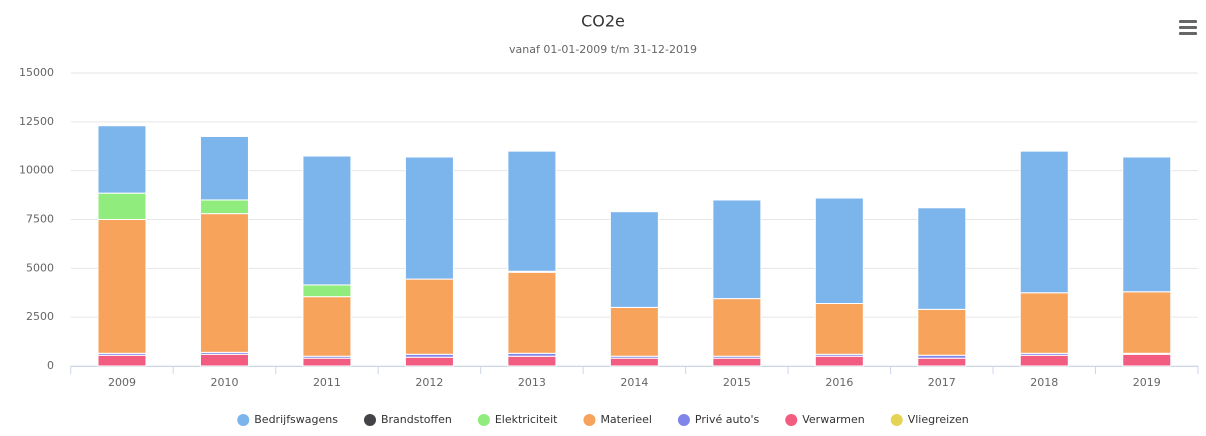  I want to click on y-tick-label: 0, so click(50, 365).